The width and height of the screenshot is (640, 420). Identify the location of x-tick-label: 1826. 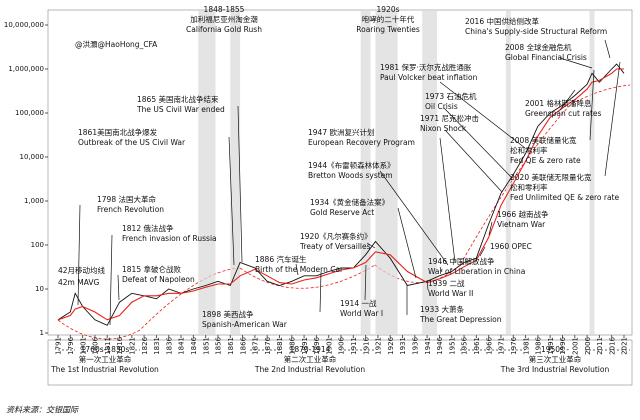
(145, 345).